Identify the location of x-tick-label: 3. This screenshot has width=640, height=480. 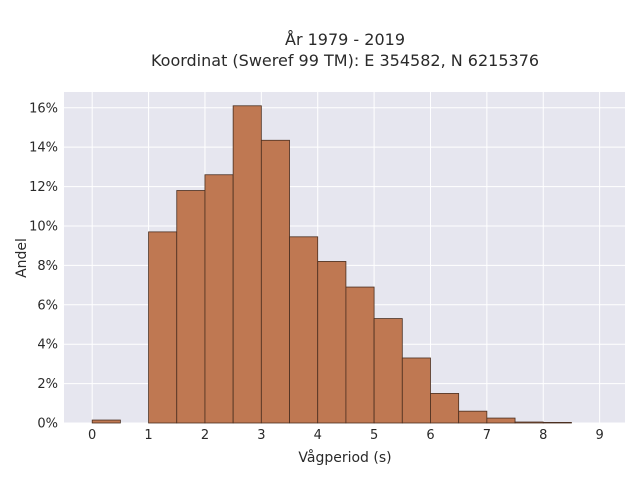
(261, 435).